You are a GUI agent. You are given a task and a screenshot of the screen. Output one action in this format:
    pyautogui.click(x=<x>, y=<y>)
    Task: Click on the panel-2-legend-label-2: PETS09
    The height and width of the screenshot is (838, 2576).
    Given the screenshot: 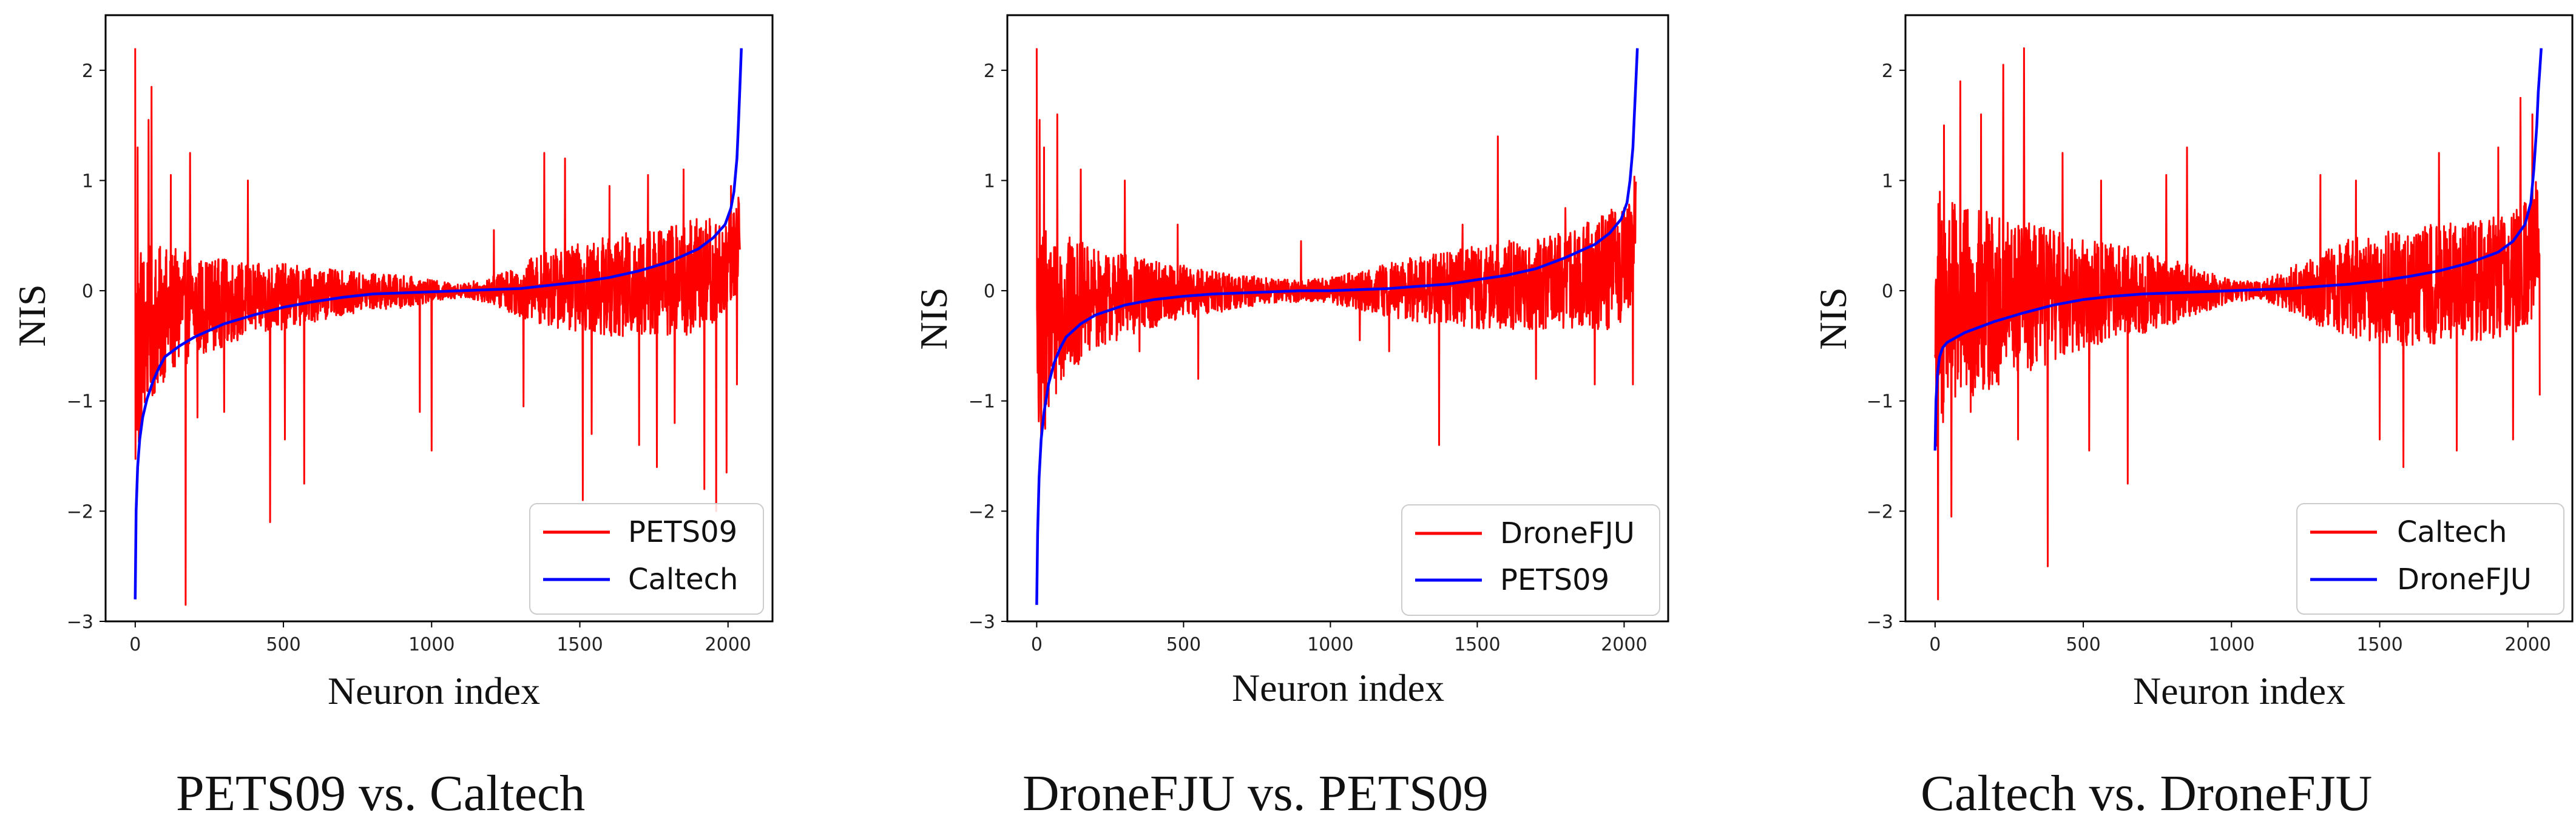 What is the action you would take?
    pyautogui.click(x=1554, y=580)
    